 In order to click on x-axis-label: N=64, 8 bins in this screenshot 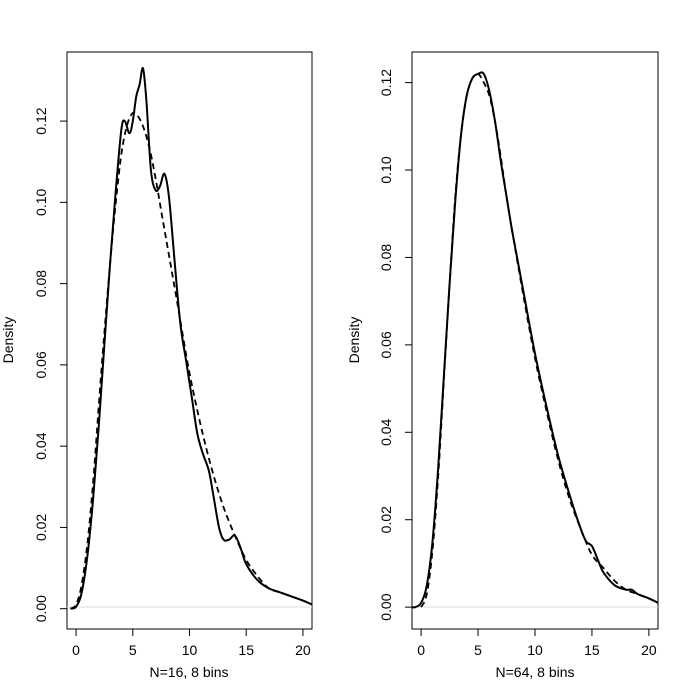, I will do `click(535, 672)`.